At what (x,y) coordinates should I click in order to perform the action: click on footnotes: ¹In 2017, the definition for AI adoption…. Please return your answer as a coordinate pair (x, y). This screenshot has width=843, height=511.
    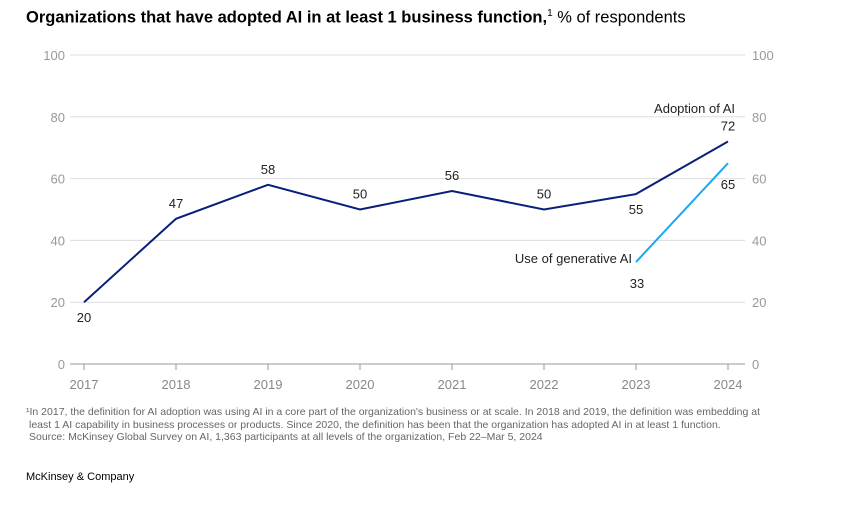
    Looking at the image, I should click on (426, 425).